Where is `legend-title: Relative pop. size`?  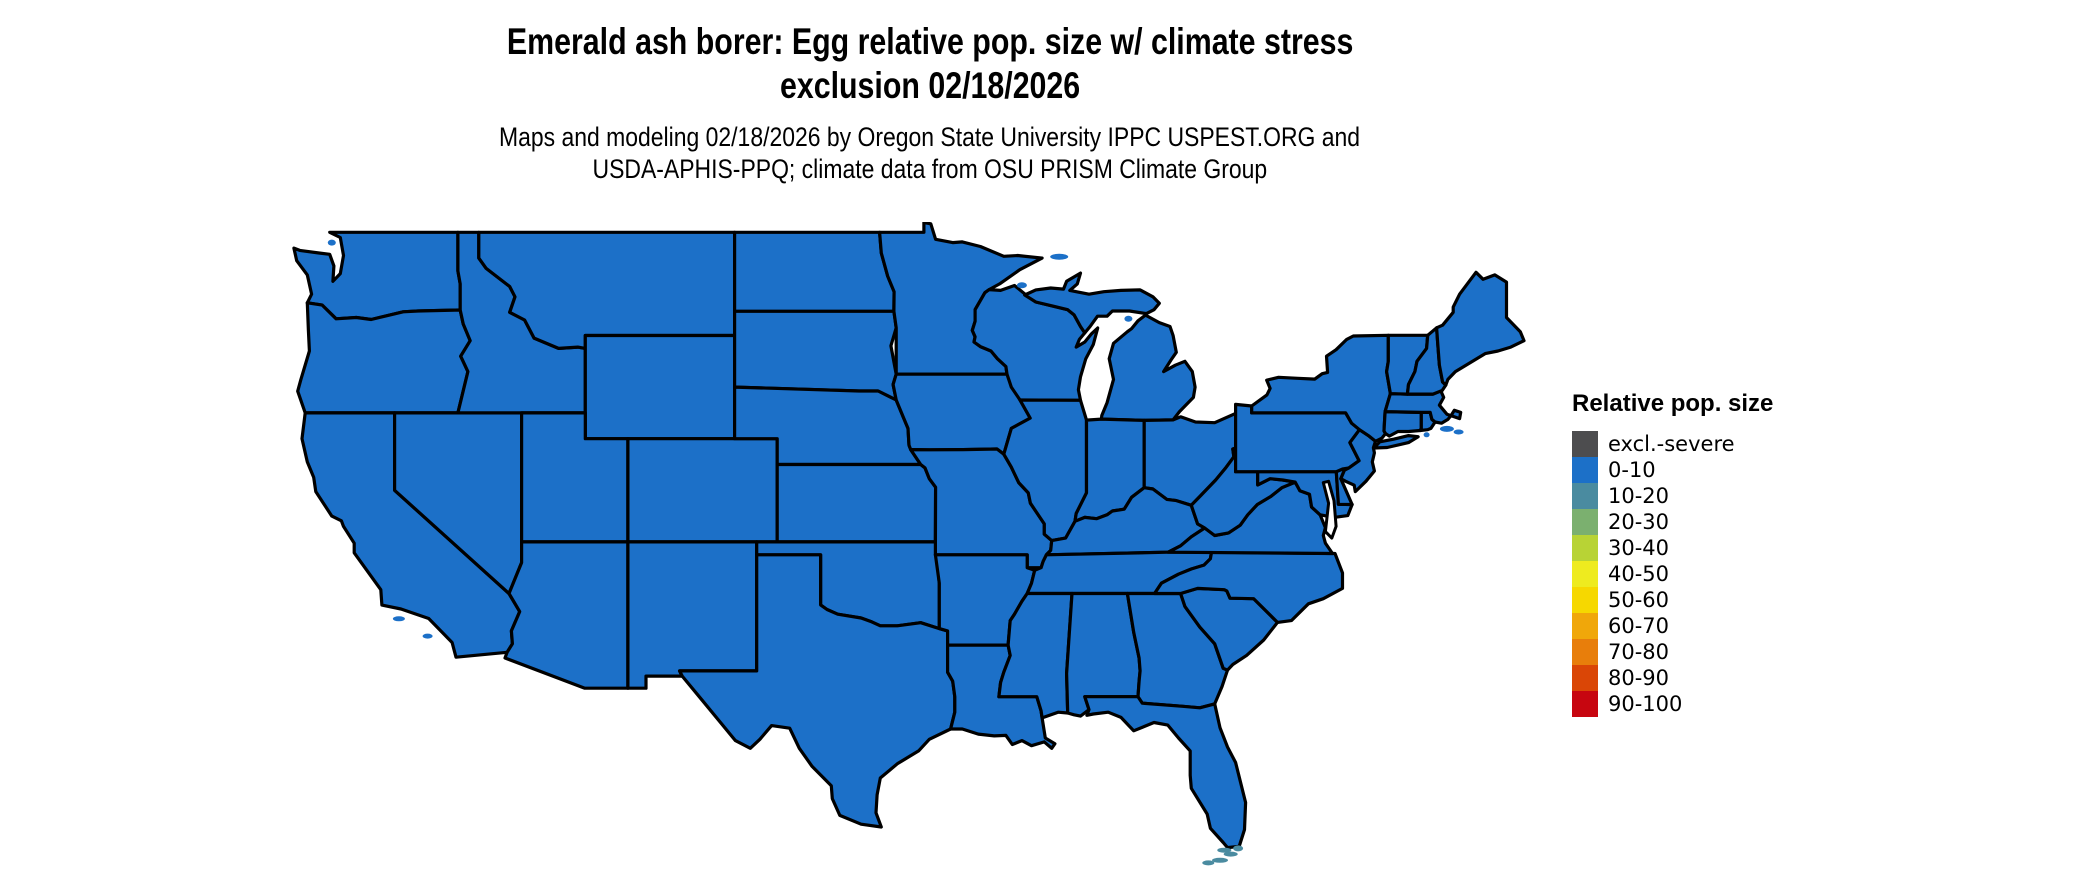
legend-title: Relative pop. size is located at coordinates (1673, 403).